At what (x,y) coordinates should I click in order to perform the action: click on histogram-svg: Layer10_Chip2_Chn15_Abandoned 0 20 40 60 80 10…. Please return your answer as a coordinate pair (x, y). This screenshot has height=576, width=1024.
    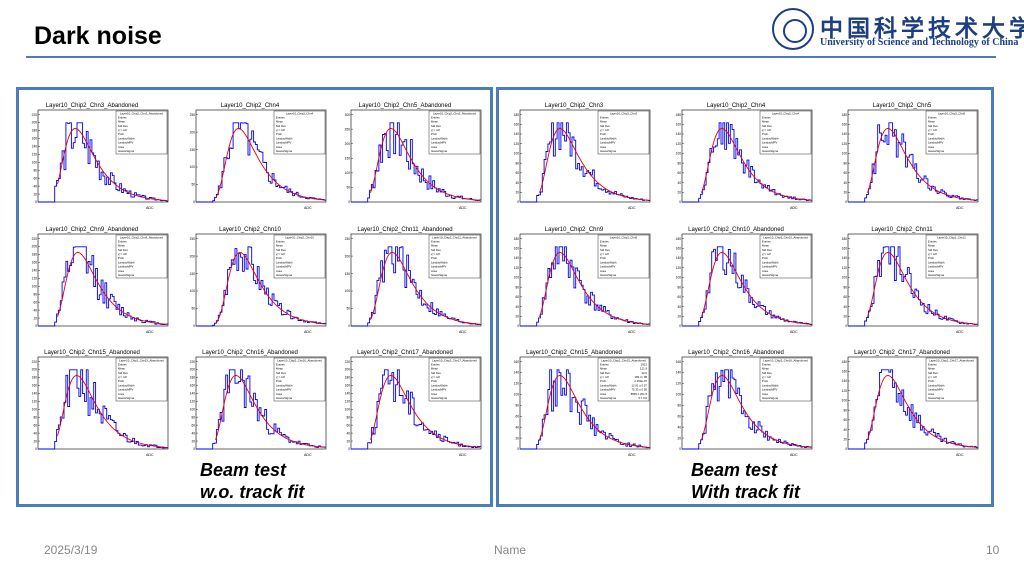
    Looking at the image, I should click on (582, 403).